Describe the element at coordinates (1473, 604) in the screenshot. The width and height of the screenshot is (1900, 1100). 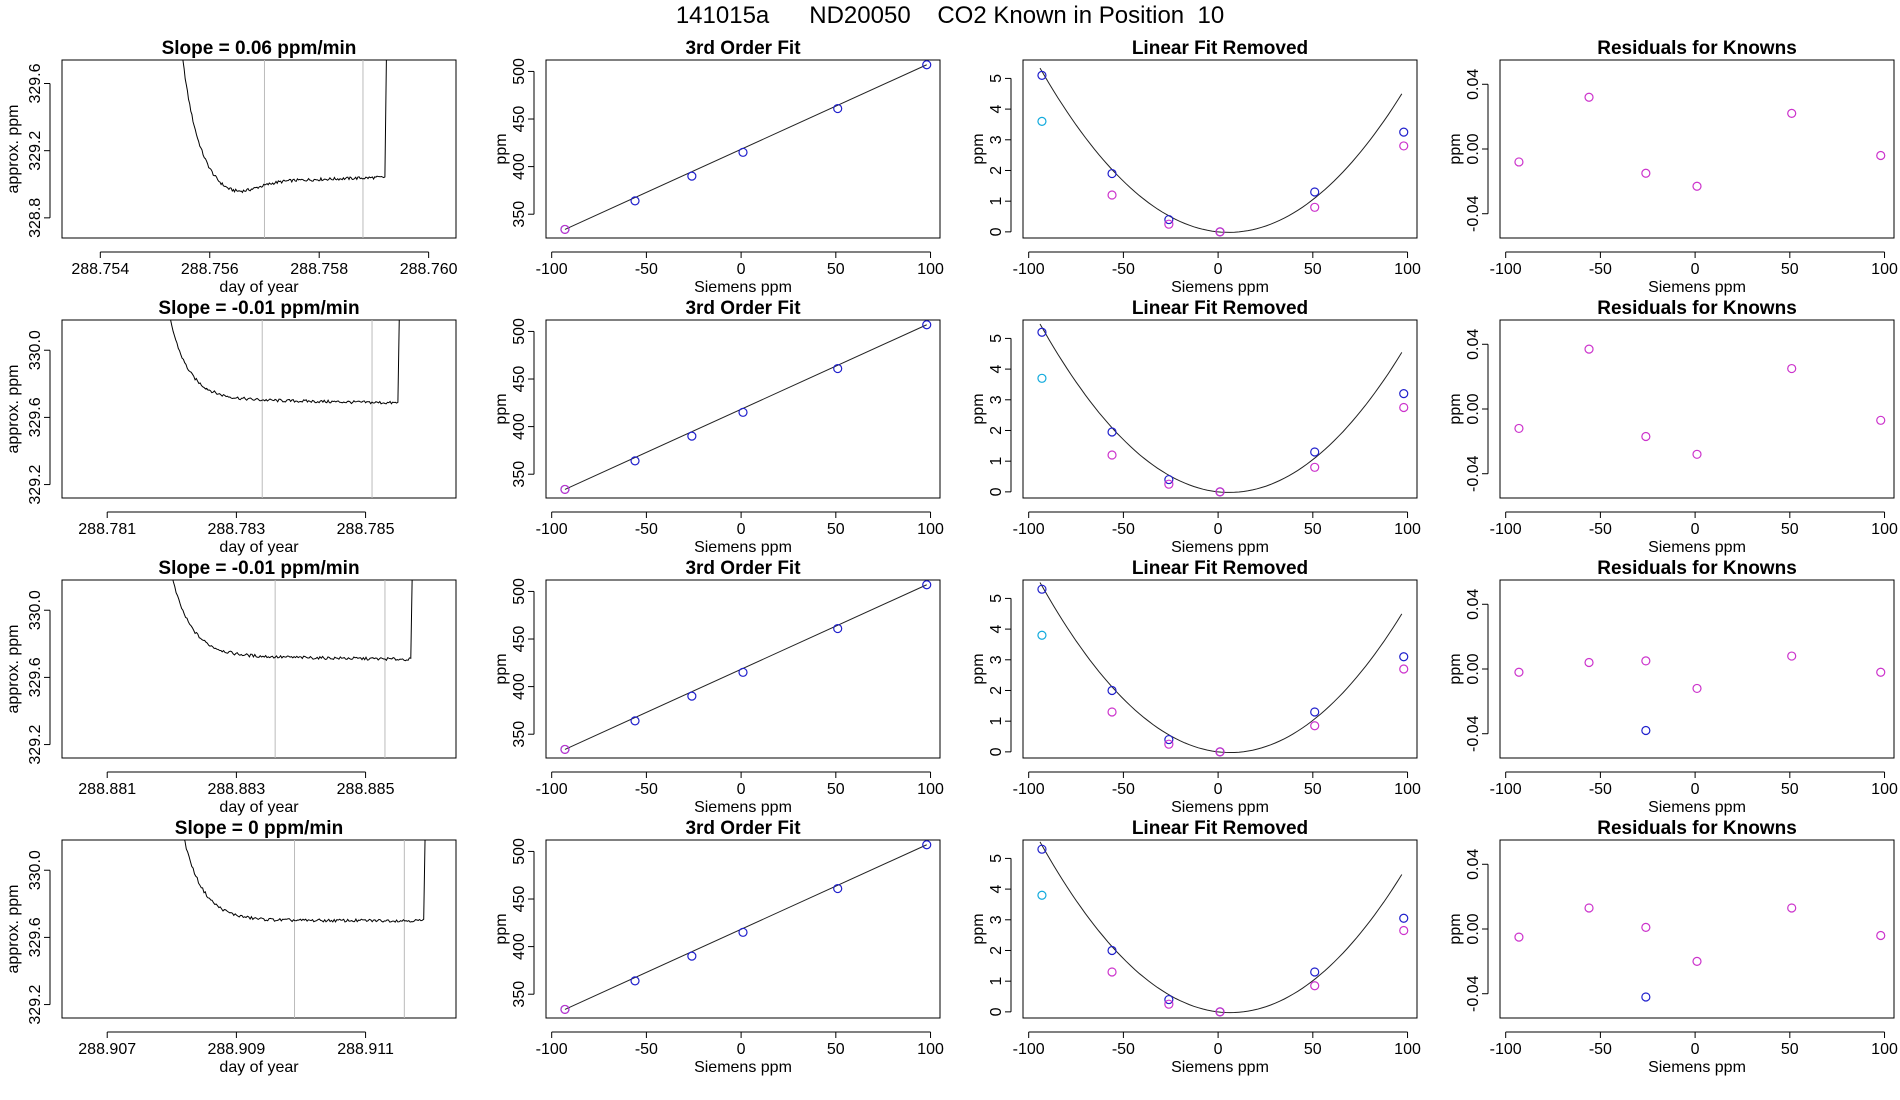
I see `panel-r3c4-y-tick-label: 0.04` at that location.